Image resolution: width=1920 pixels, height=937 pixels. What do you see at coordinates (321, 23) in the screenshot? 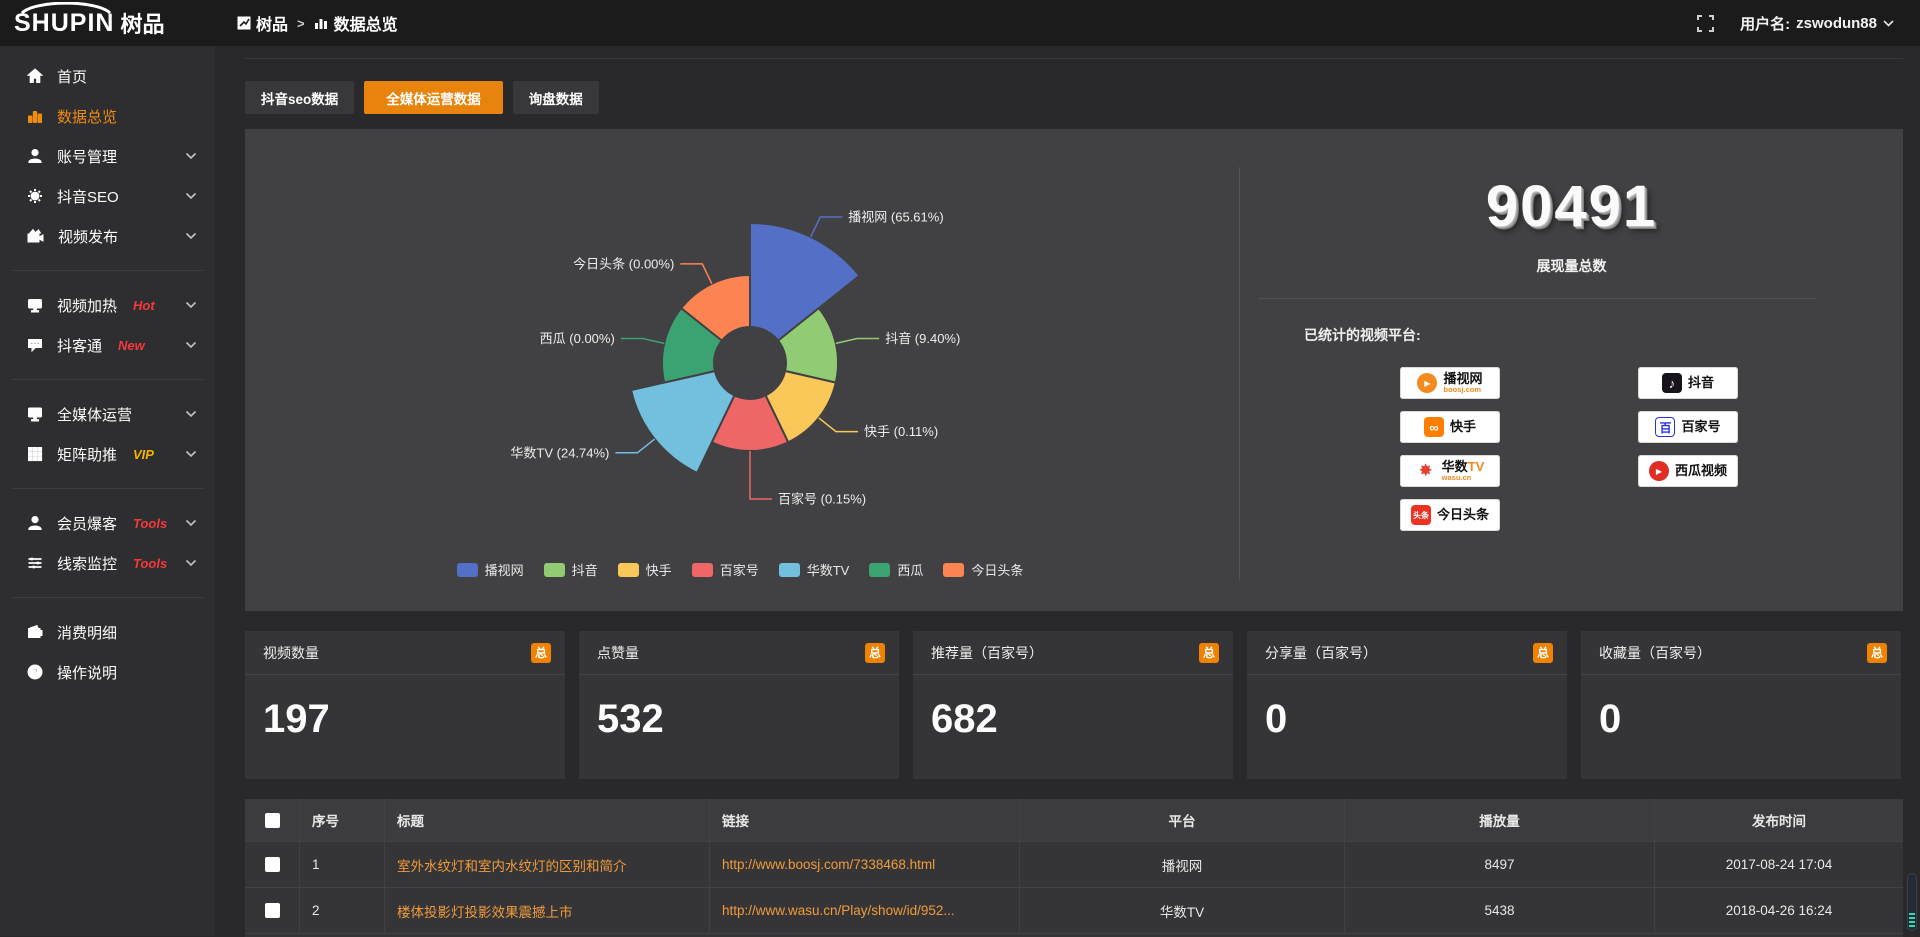
I see `bar-chart-icon` at bounding box center [321, 23].